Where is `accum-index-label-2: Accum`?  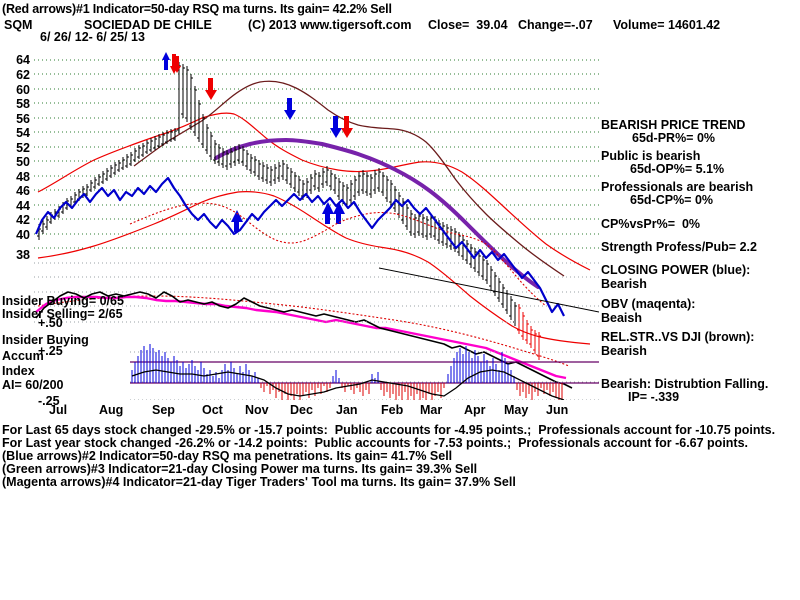 accum-index-label-2: Accum is located at coordinates (23, 356).